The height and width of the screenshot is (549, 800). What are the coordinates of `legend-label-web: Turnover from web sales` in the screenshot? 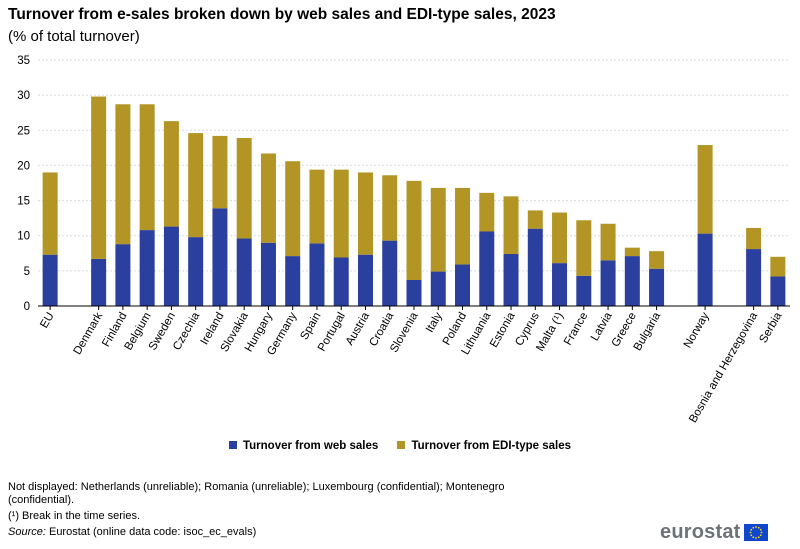 It's located at (310, 446).